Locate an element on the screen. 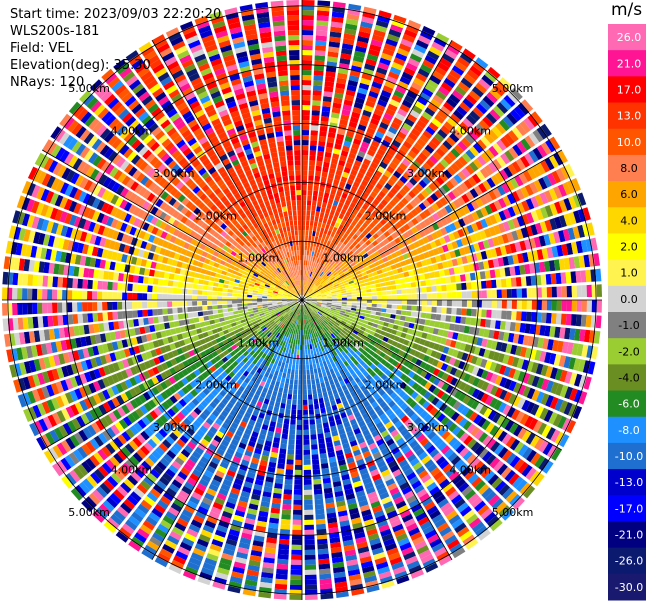 This screenshot has width=647, height=607. colorbar-tick-label: 2.0 is located at coordinates (629, 247).